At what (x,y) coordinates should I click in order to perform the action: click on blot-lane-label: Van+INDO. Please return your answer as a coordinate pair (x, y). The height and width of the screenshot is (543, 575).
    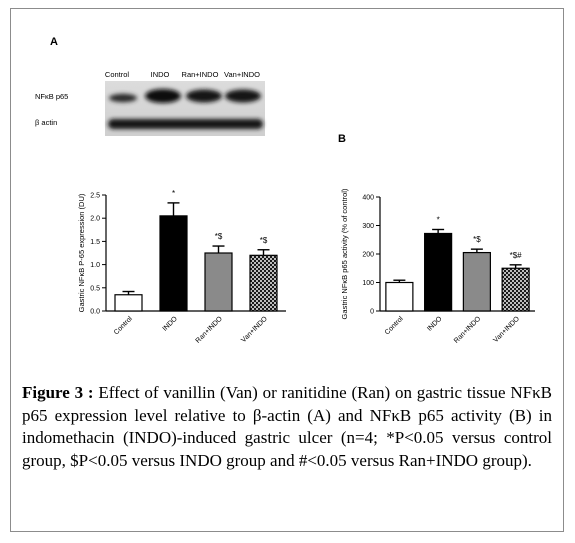
    Looking at the image, I should click on (242, 74).